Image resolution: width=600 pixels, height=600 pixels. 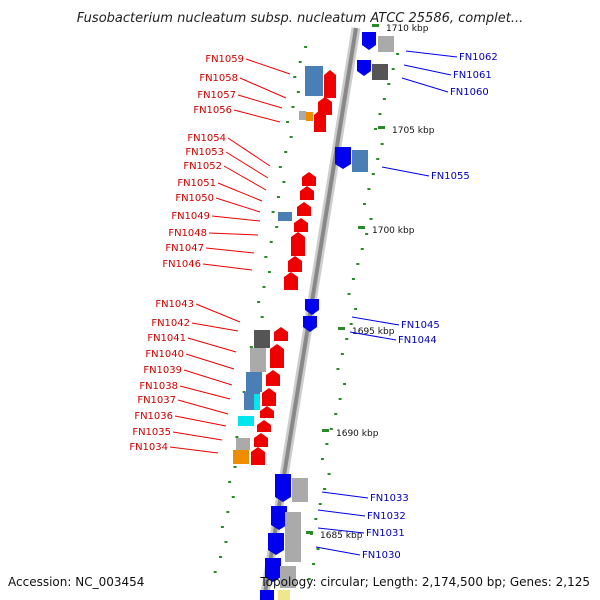 What do you see at coordinates (407, 29) in the screenshot?
I see `scale-tick-label: 1710 kbp` at bounding box center [407, 29].